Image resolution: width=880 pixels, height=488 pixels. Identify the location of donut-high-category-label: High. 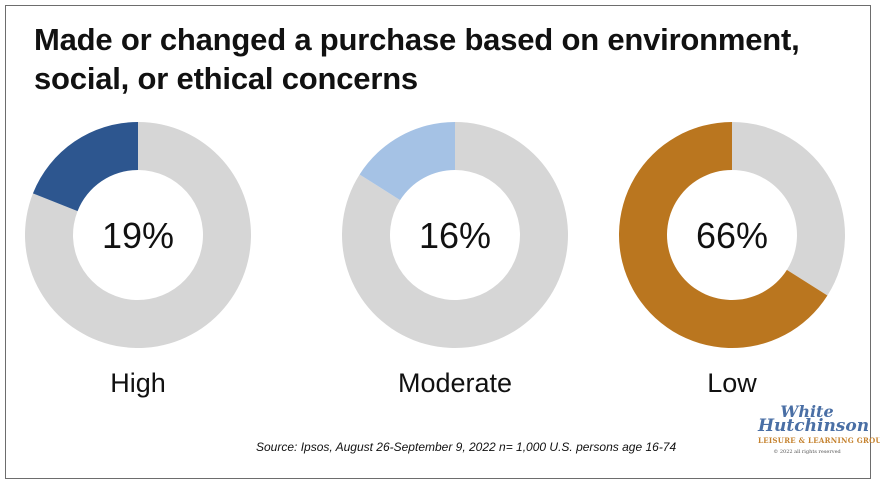
(138, 383).